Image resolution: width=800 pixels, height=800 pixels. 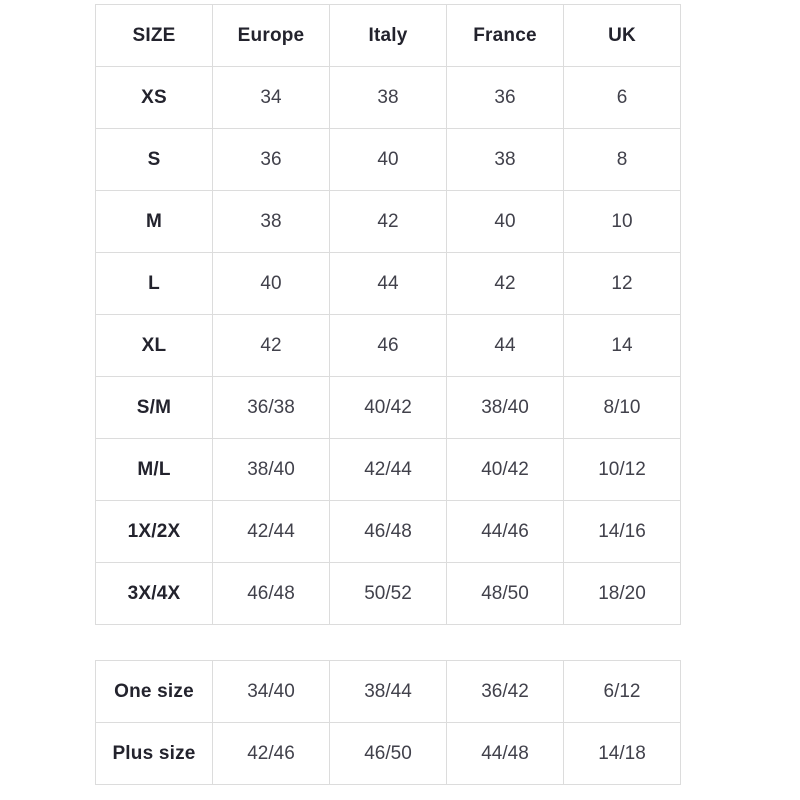 What do you see at coordinates (271, 407) in the screenshot?
I see `size-value-europe: 36/38` at bounding box center [271, 407].